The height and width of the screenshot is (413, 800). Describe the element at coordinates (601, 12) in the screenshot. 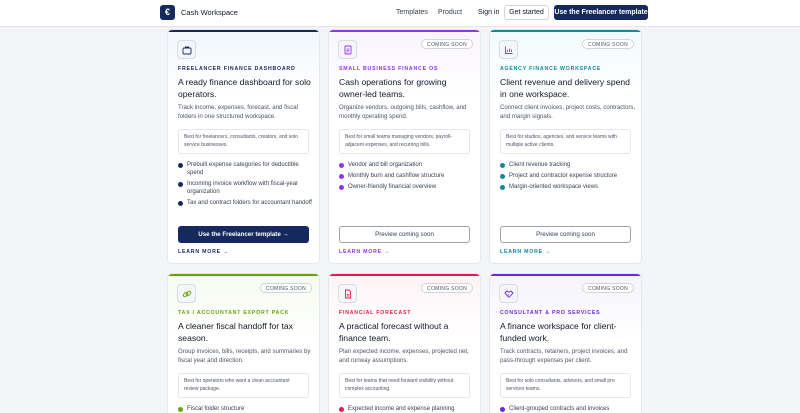

I see `use-freelancer-template-button: Use the Freelancer template` at that location.